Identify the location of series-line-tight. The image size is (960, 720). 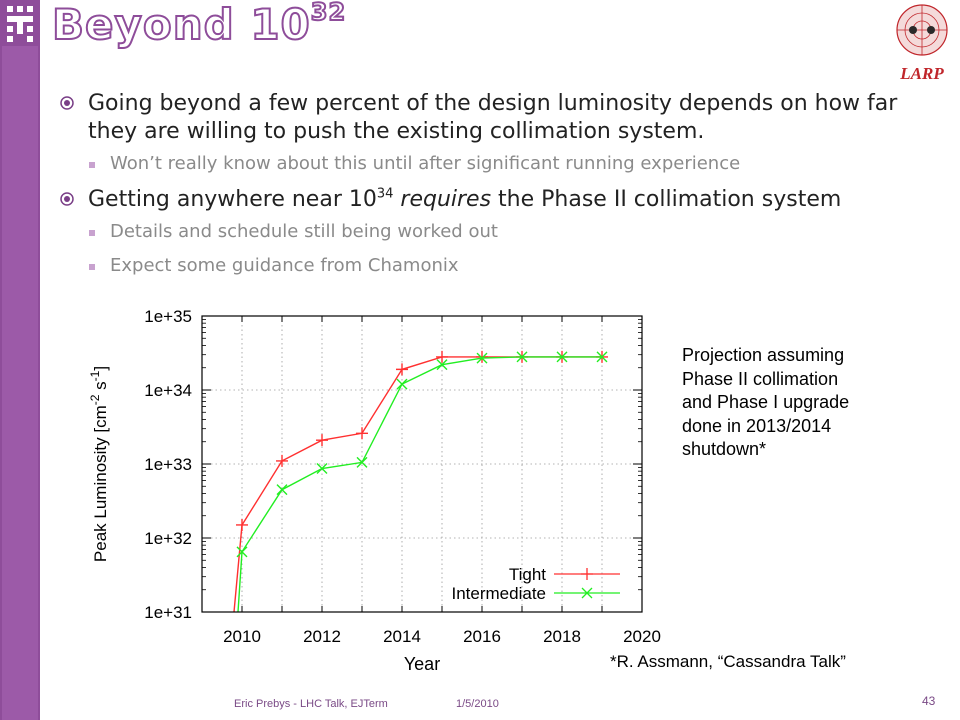
(417, 484).